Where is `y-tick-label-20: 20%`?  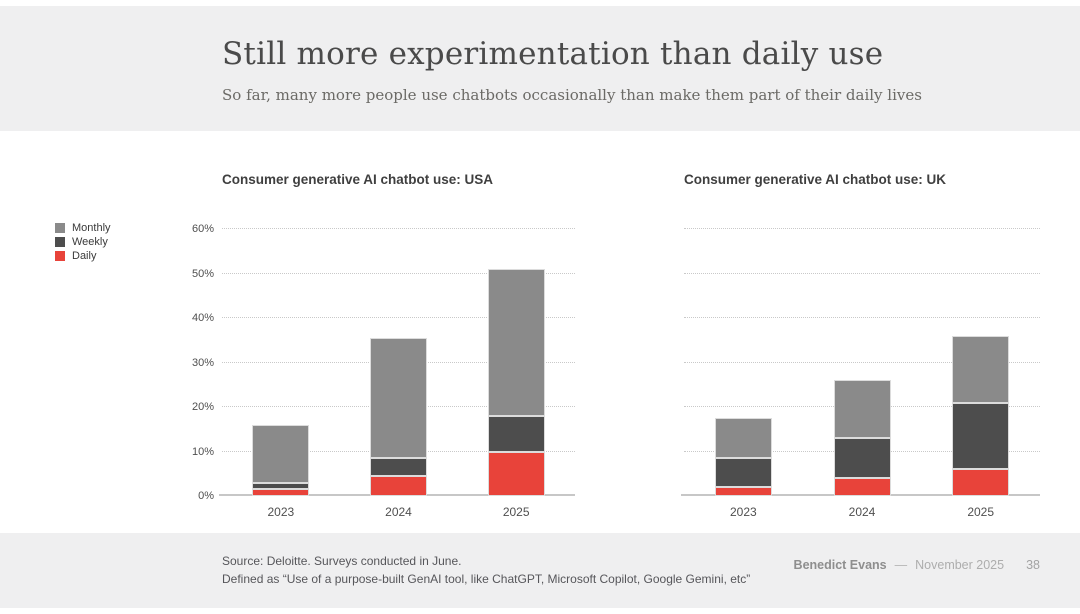
y-tick-label-20: 20% is located at coordinates (202, 407).